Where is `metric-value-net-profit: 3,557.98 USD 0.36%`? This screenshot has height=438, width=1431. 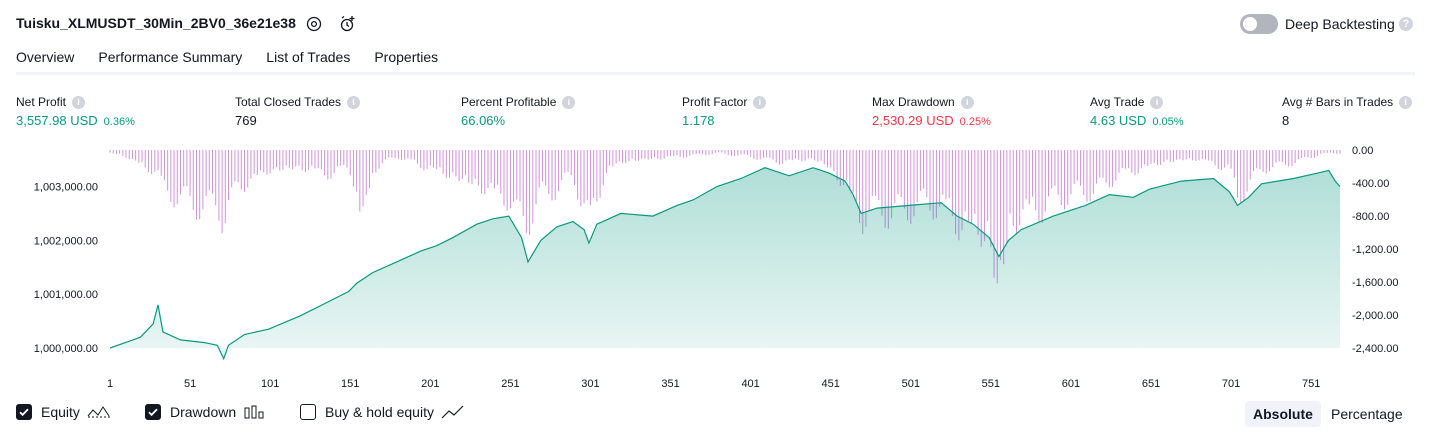
metric-value-net-profit: 3,557.98 USD 0.36% is located at coordinates (75, 120).